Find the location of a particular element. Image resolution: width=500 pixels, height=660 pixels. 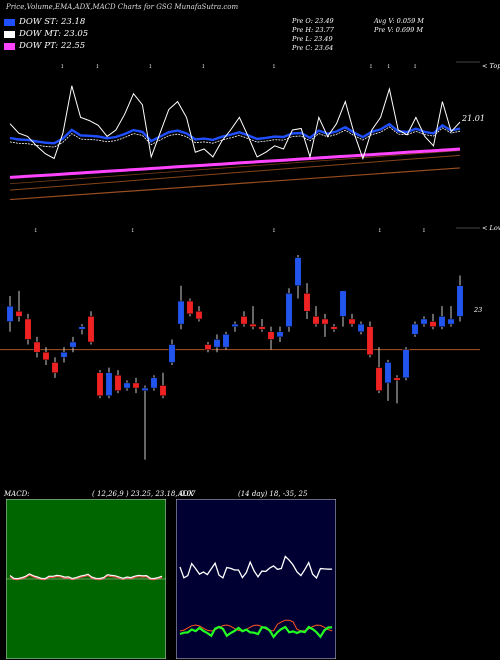

stat-prev-low: Pre L: 23.49 is located at coordinates (312, 39).